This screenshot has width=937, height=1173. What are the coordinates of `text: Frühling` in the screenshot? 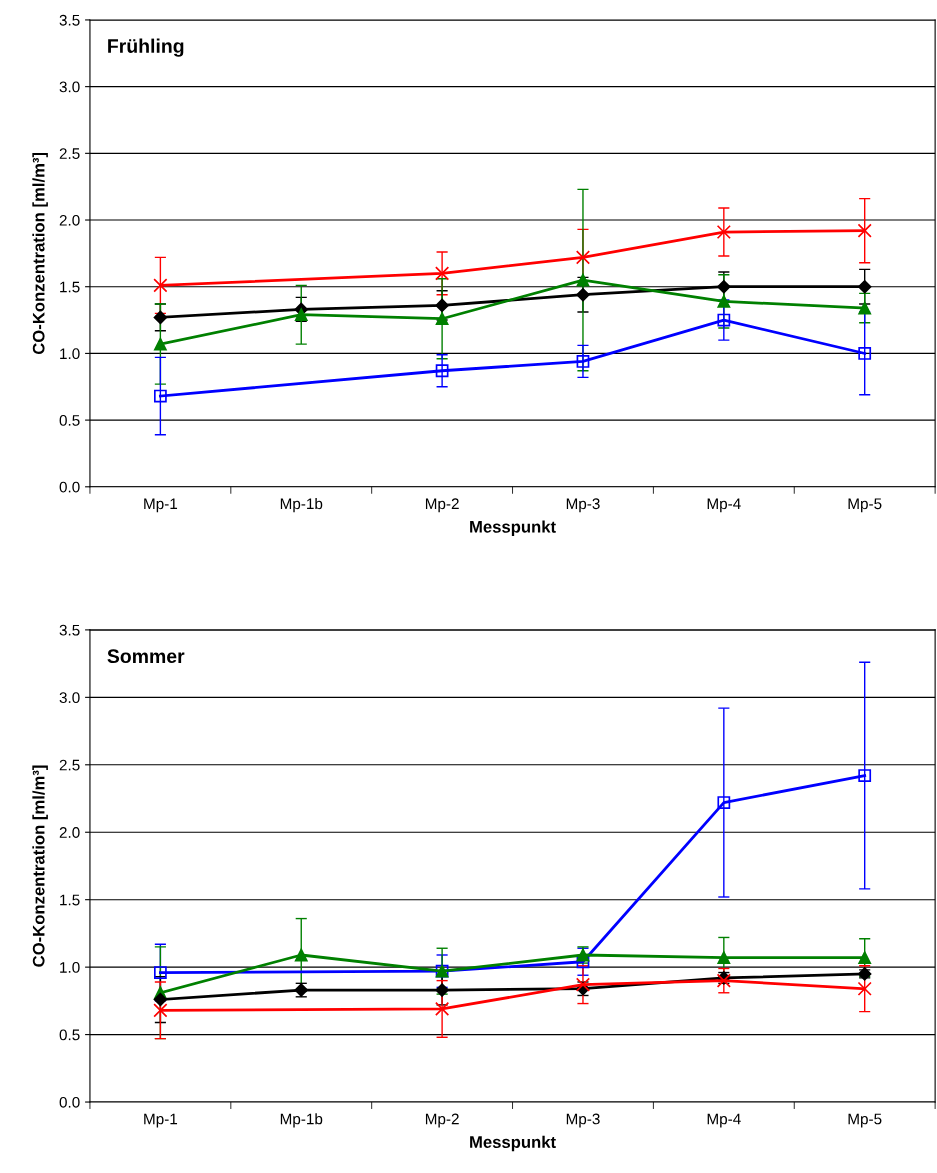 It's located at (146, 47).